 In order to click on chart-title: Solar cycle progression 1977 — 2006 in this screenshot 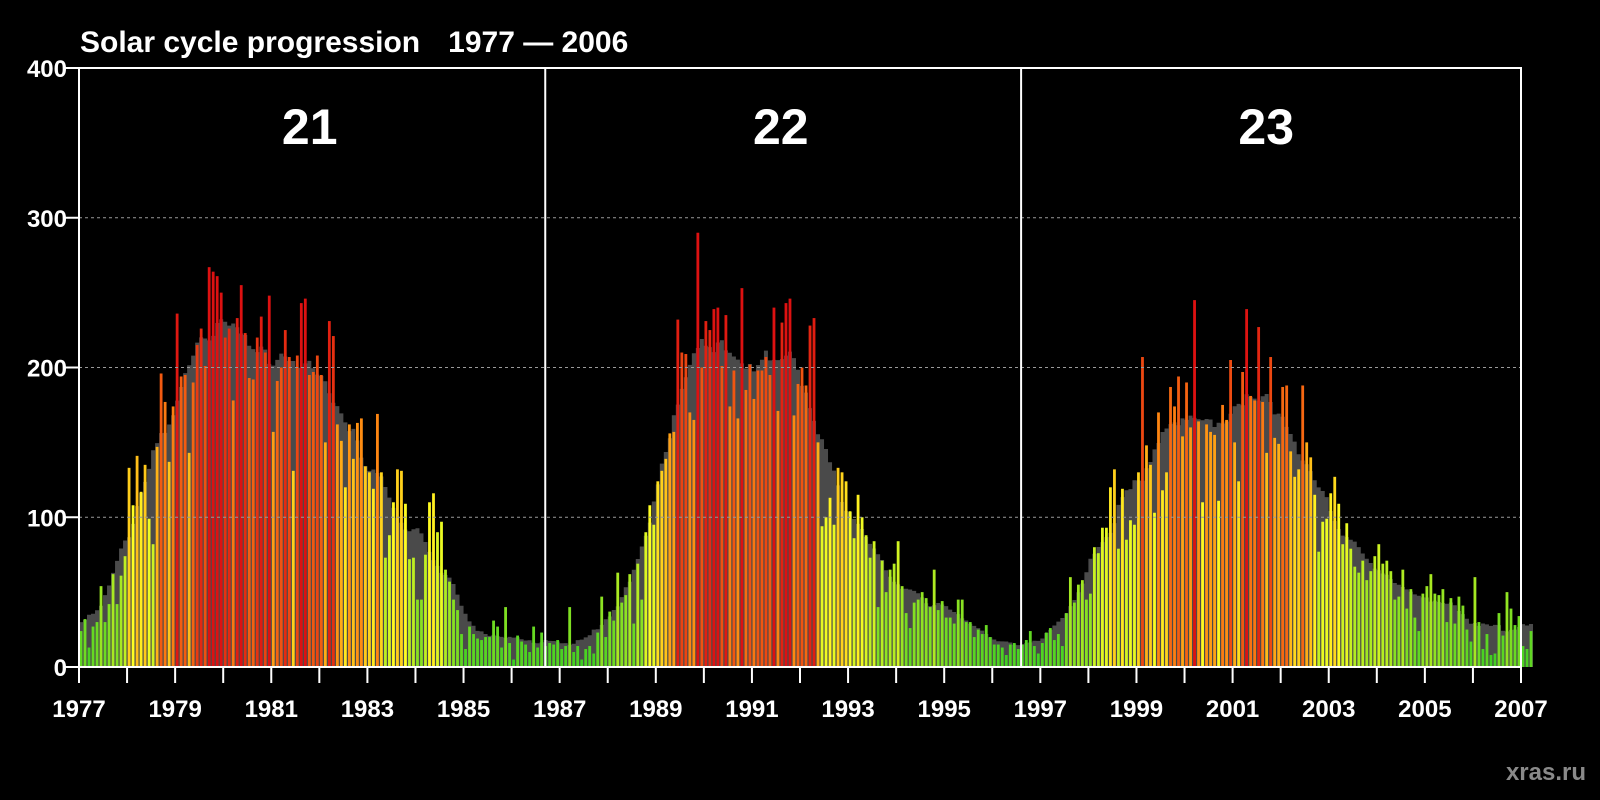, I will do `click(354, 42)`.